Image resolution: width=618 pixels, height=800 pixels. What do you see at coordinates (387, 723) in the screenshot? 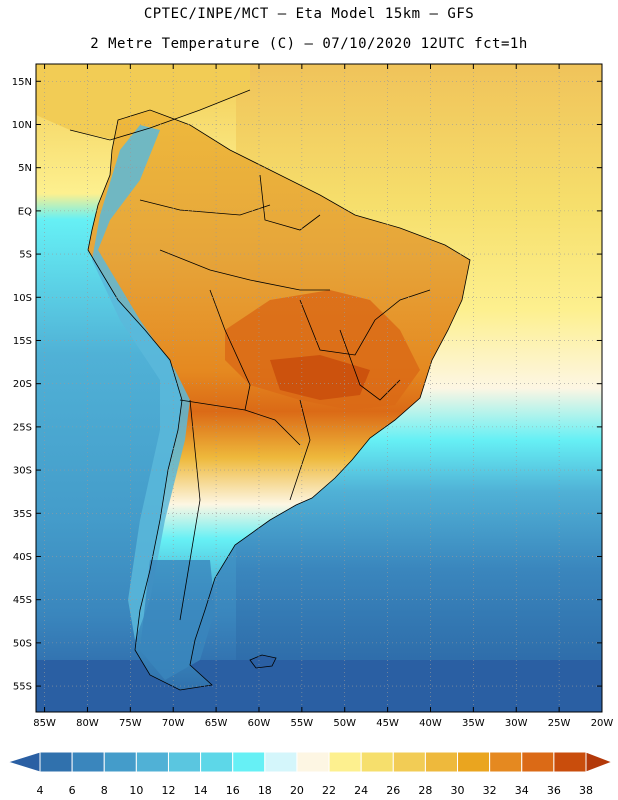
I see `lon-label: 45W` at bounding box center [387, 723].